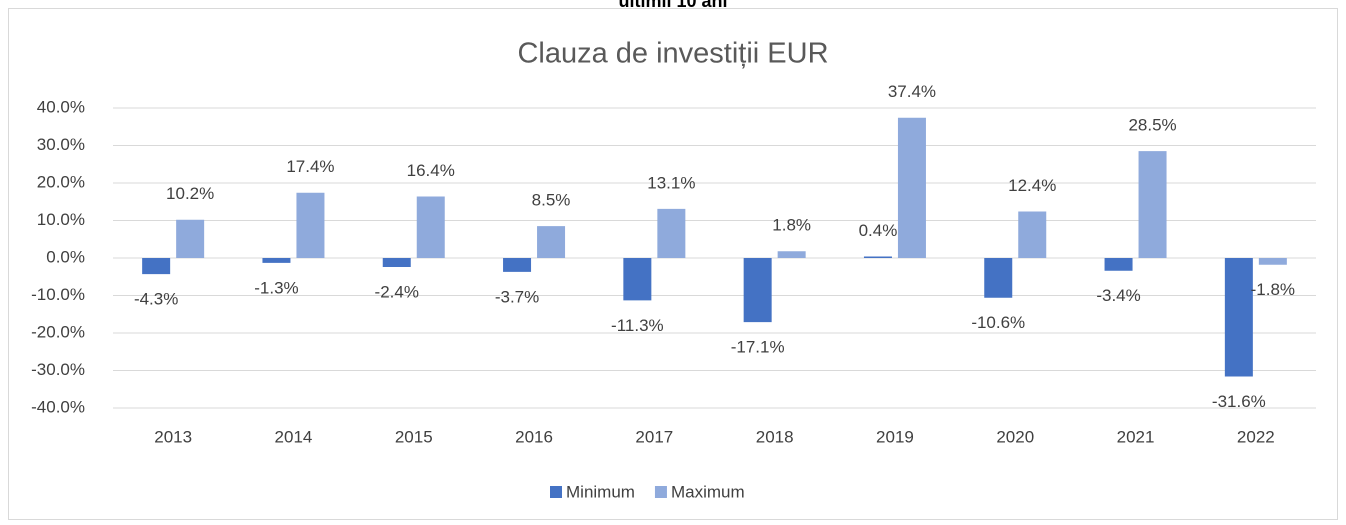 This screenshot has width=1346, height=525. Describe the element at coordinates (517, 296) in the screenshot. I see `data-label: -3.7%` at that location.